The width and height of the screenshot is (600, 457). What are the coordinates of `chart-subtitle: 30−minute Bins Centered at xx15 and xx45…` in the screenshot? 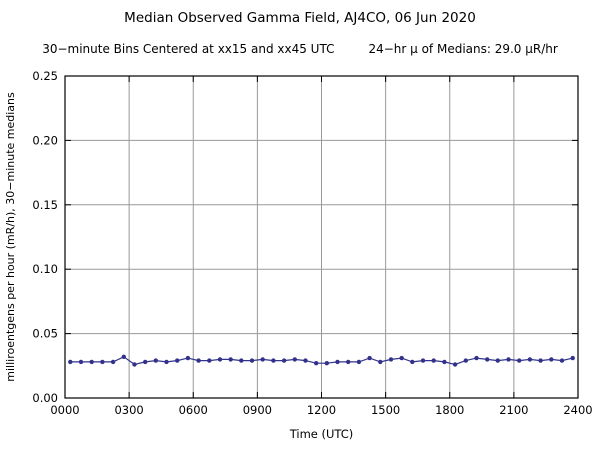 It's located at (300, 49).